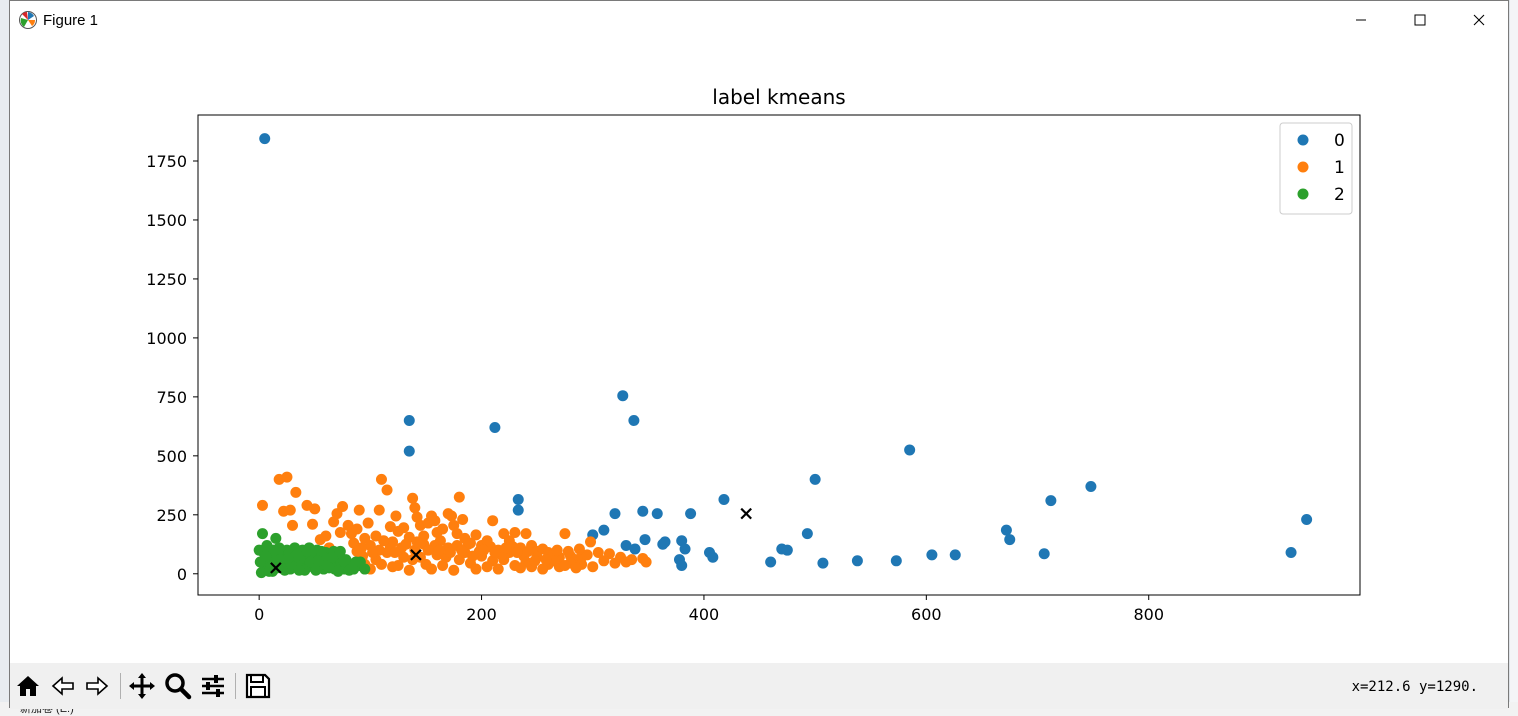 The image size is (1518, 716). I want to click on maximize-button, so click(1420, 20).